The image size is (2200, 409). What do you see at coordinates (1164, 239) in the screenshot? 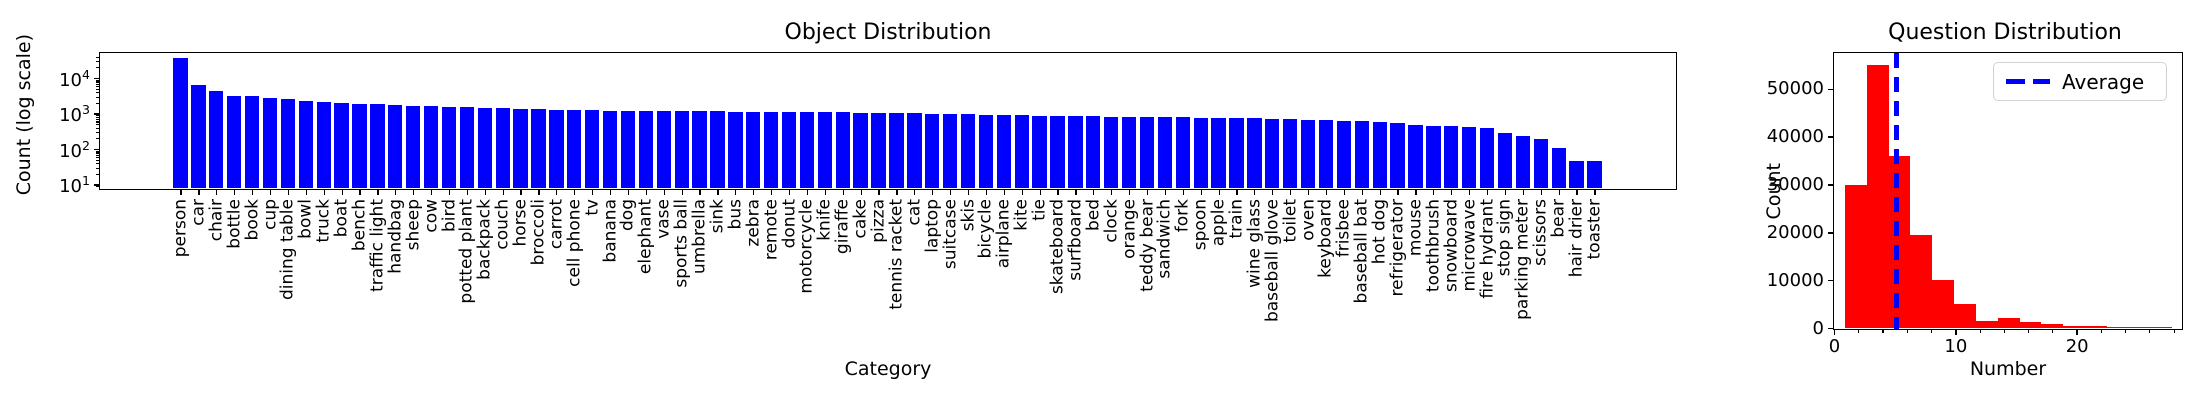
I see `category-tick-label: sandwich` at bounding box center [1164, 239].